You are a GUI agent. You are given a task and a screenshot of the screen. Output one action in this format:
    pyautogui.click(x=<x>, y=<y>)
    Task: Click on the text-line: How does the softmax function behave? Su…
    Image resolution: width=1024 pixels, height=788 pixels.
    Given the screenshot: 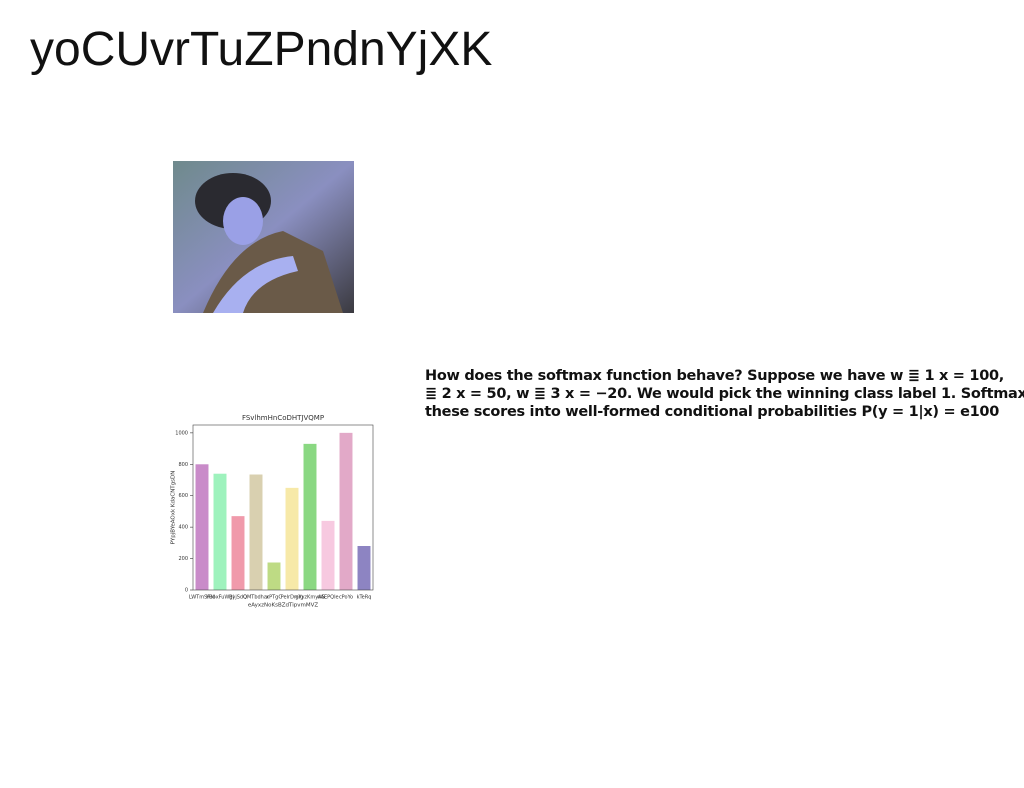 What is the action you would take?
    pyautogui.click(x=714, y=376)
    